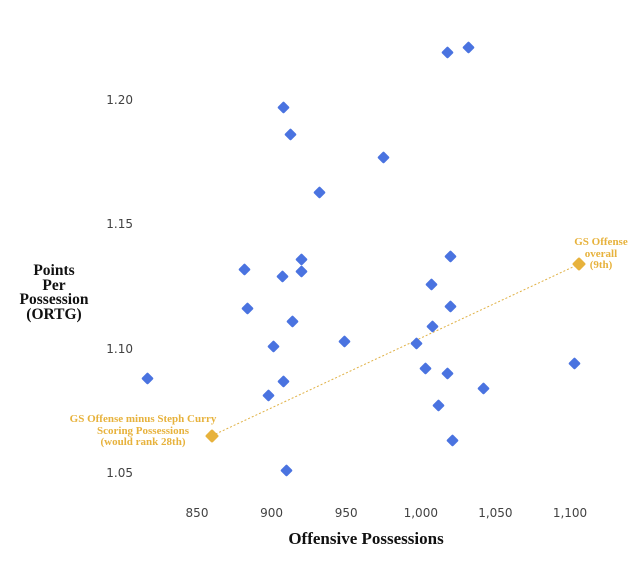  Describe the element at coordinates (119, 224) in the screenshot. I see `y-tick-label: 1.15` at that location.